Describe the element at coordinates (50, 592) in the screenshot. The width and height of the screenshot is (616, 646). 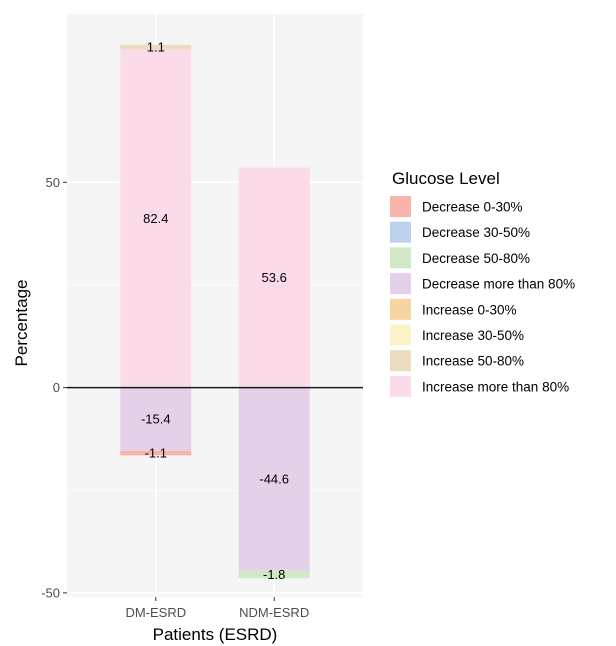
I see `y-tick-label: -50` at that location.